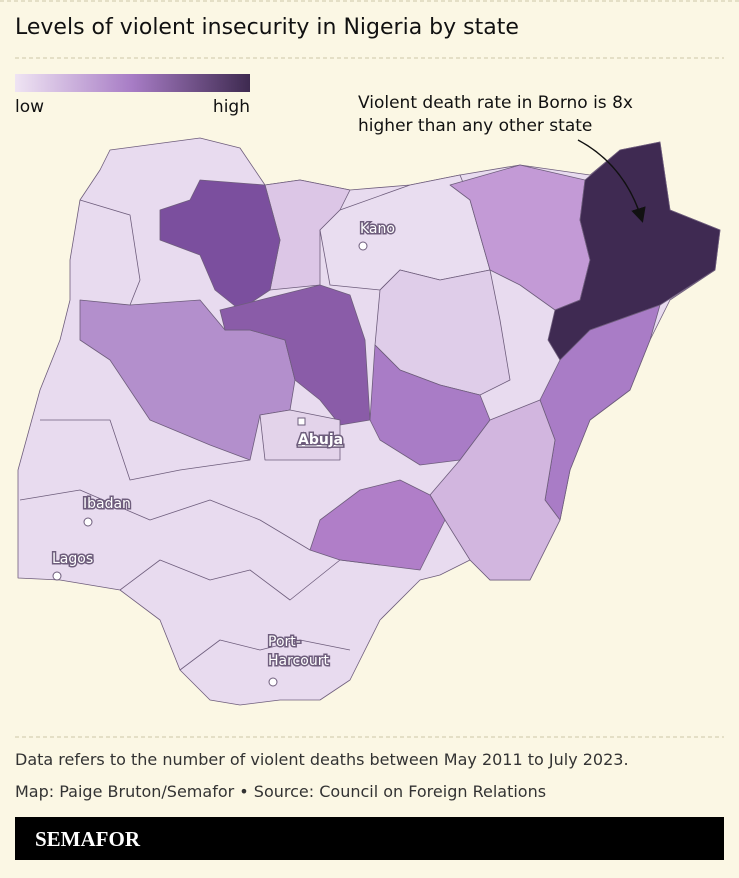 The image size is (739, 878). What do you see at coordinates (88, 839) in the screenshot?
I see `logo: SEMAFOR` at bounding box center [88, 839].